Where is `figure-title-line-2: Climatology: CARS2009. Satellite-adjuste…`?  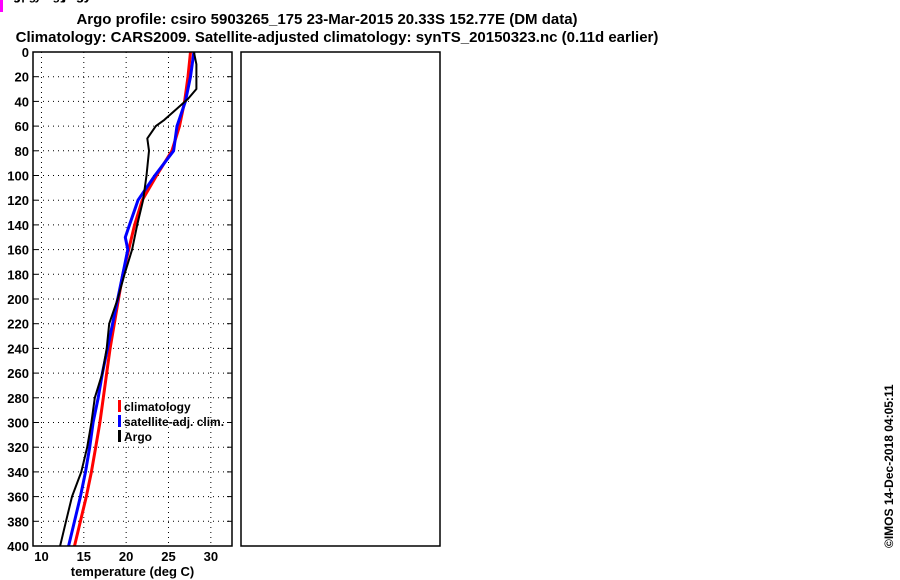 figure-title-line-2: Climatology: CARS2009. Satellite-adjuste… is located at coordinates (337, 37).